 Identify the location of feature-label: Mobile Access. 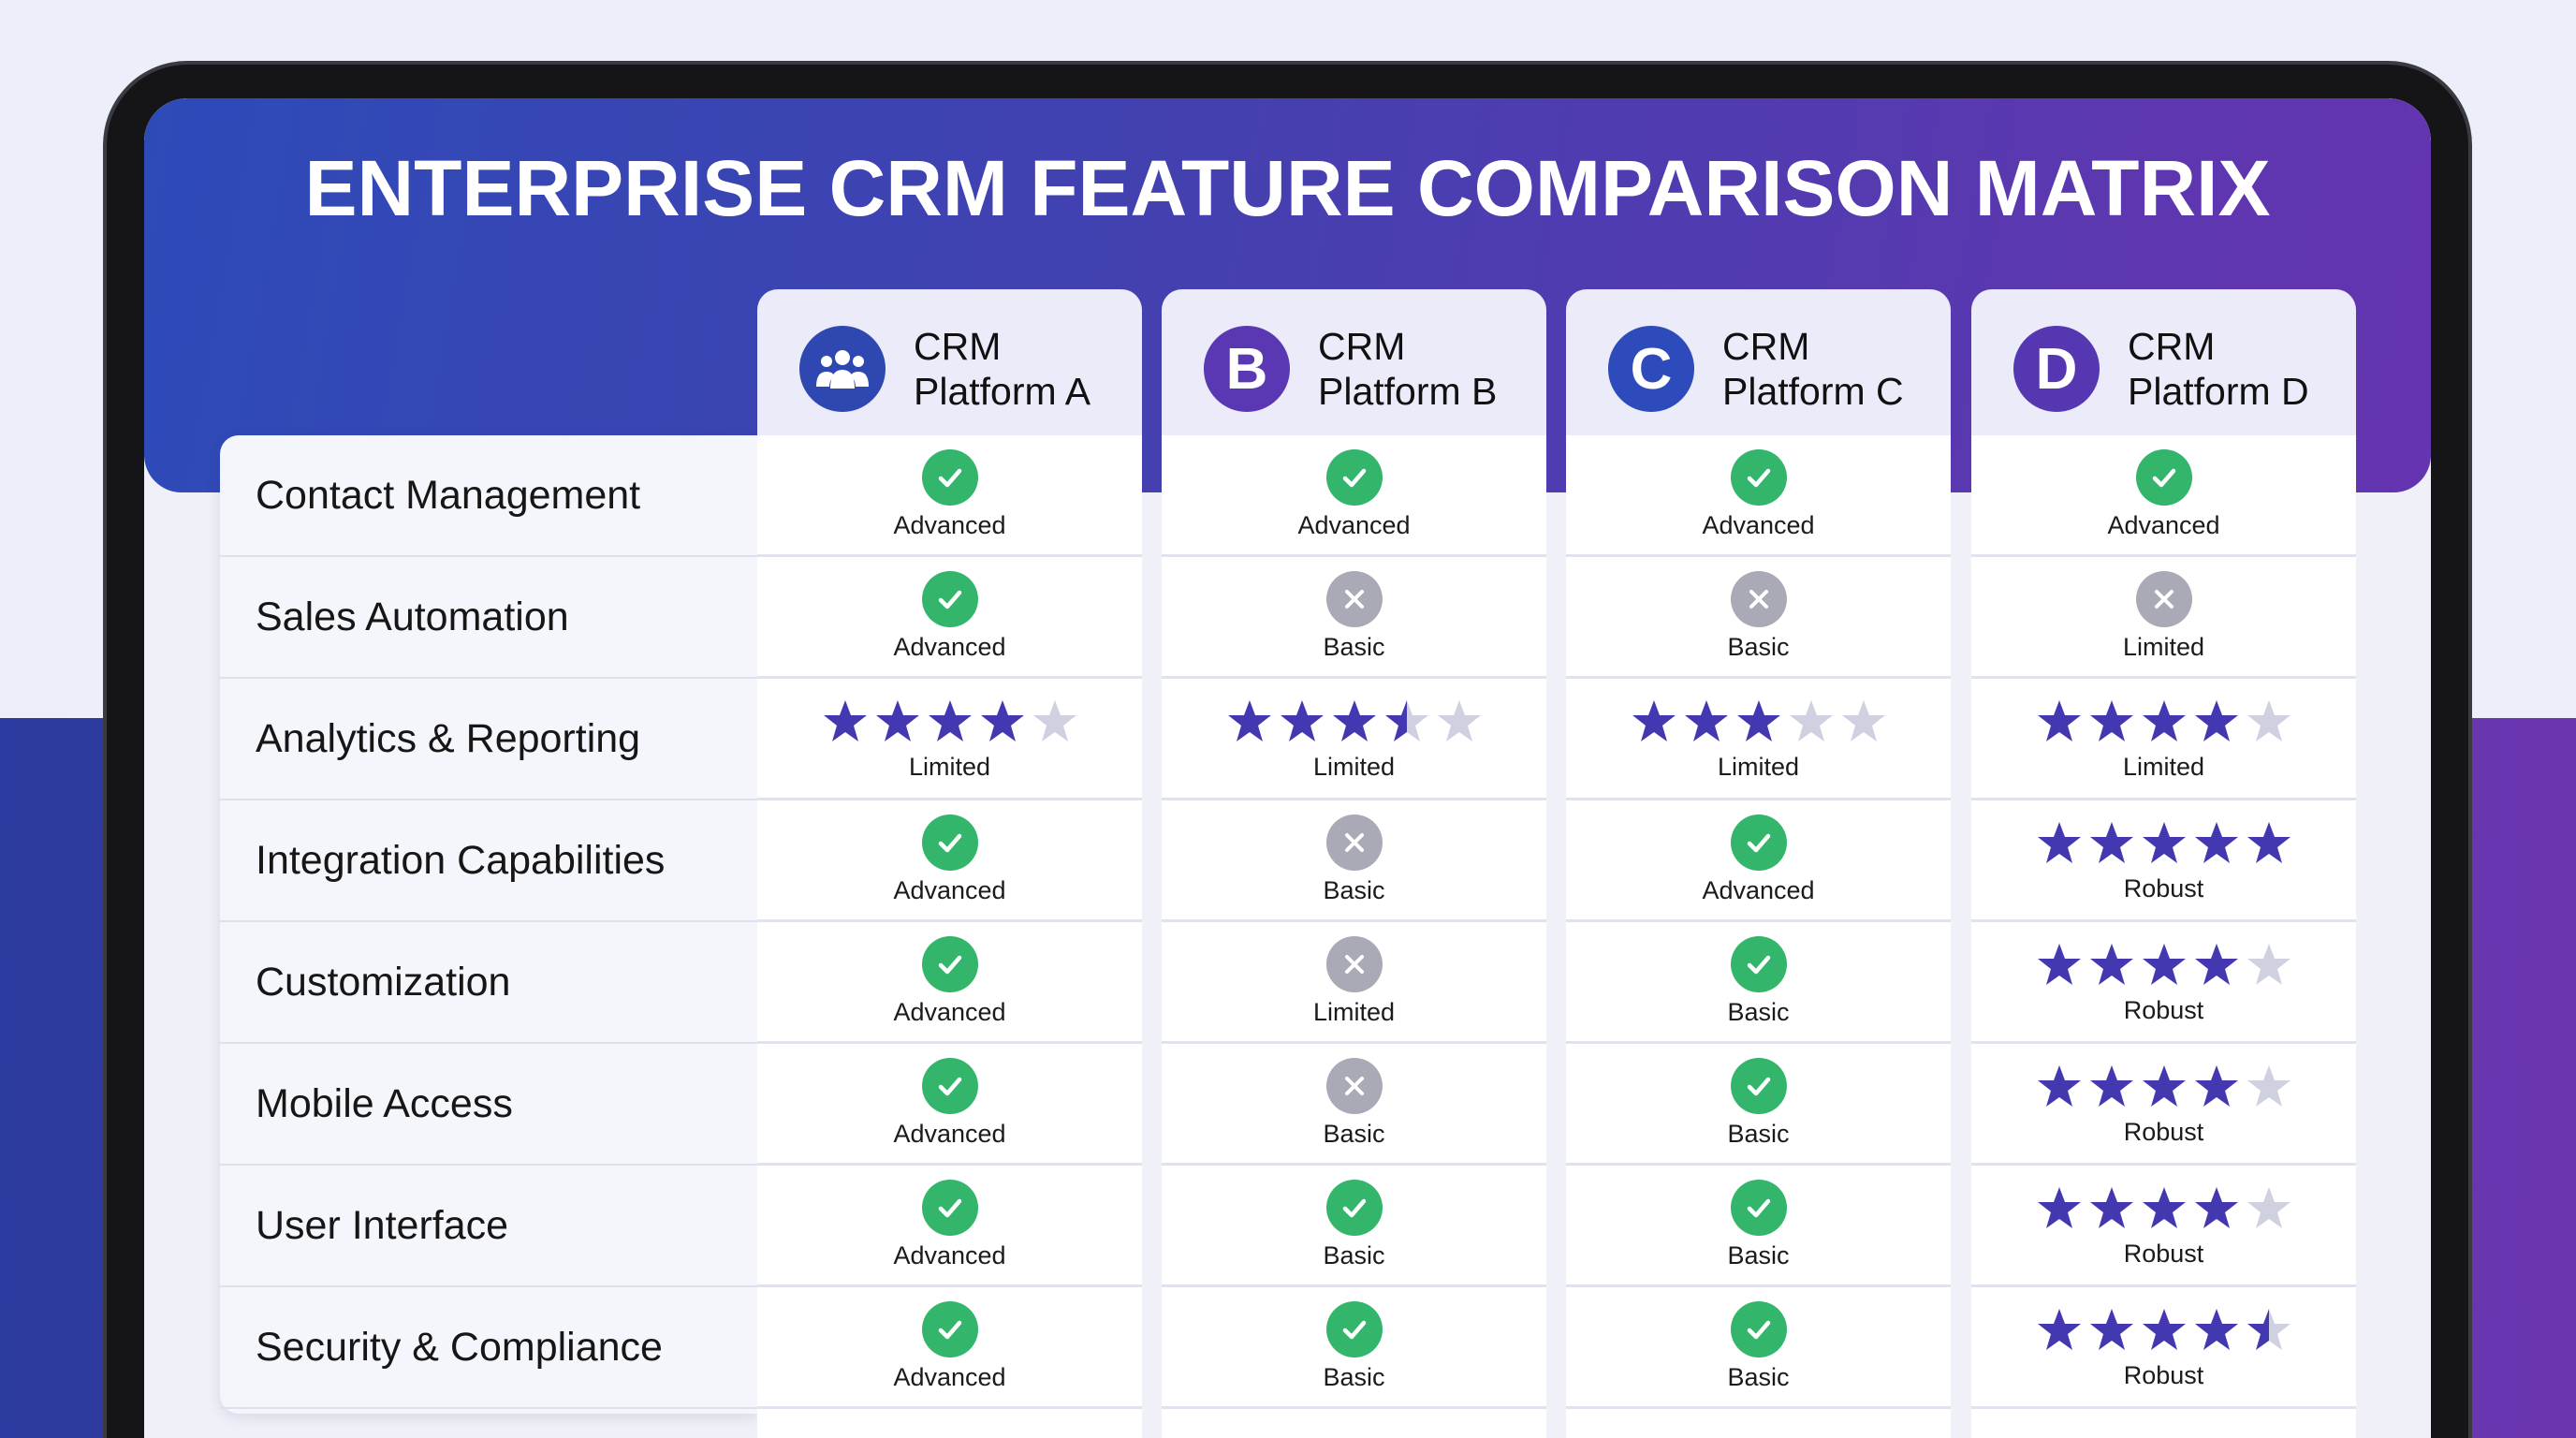
(488, 1105).